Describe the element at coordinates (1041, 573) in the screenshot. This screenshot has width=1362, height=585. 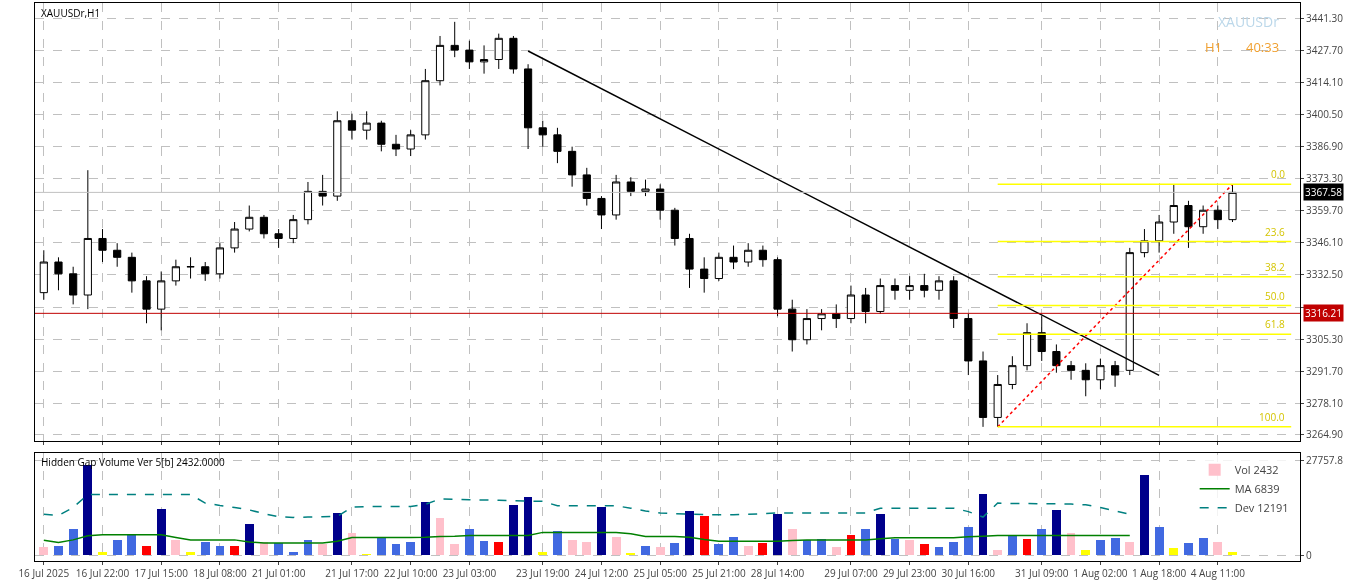
I see `x-tick-label: 31 Jul 09:00` at that location.